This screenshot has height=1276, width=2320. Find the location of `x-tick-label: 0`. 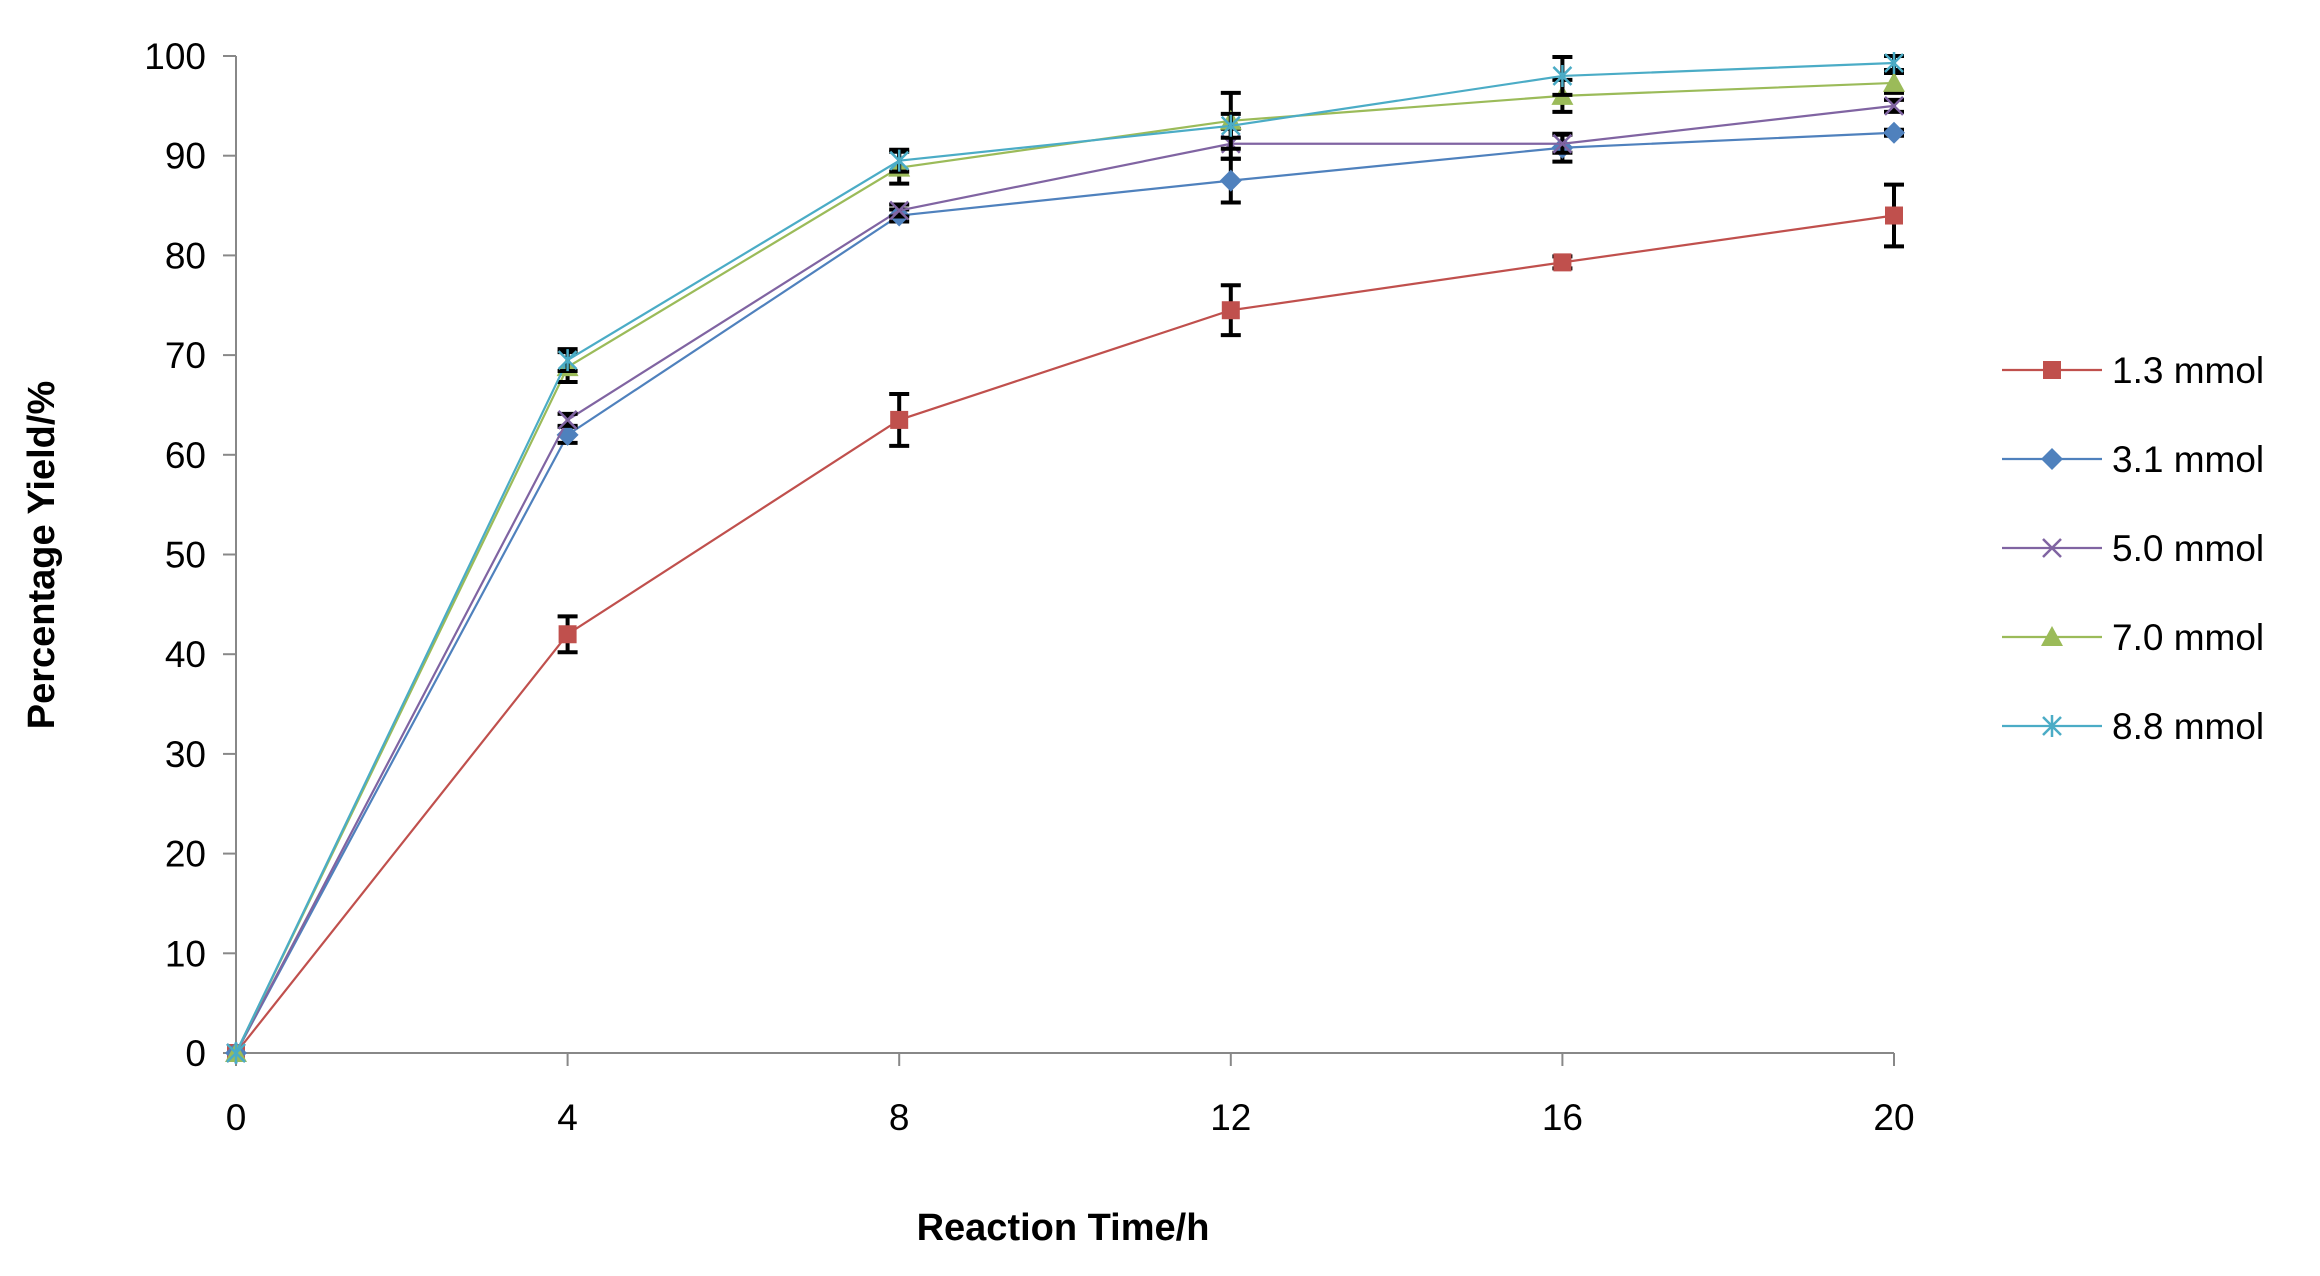

x-tick-label: 0 is located at coordinates (236, 1117).